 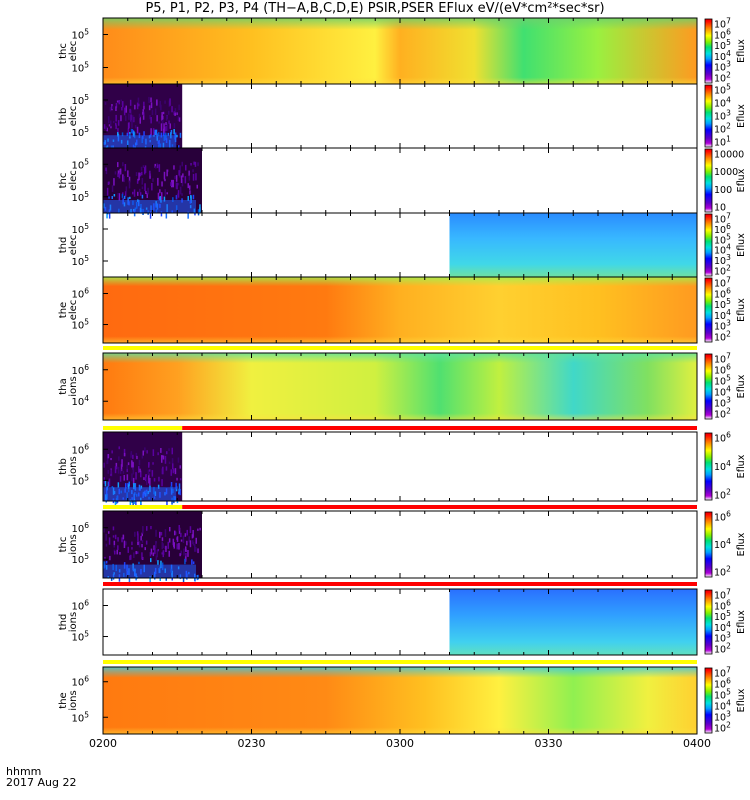 I want to click on colorbar-ramp, so click(x=708, y=700).